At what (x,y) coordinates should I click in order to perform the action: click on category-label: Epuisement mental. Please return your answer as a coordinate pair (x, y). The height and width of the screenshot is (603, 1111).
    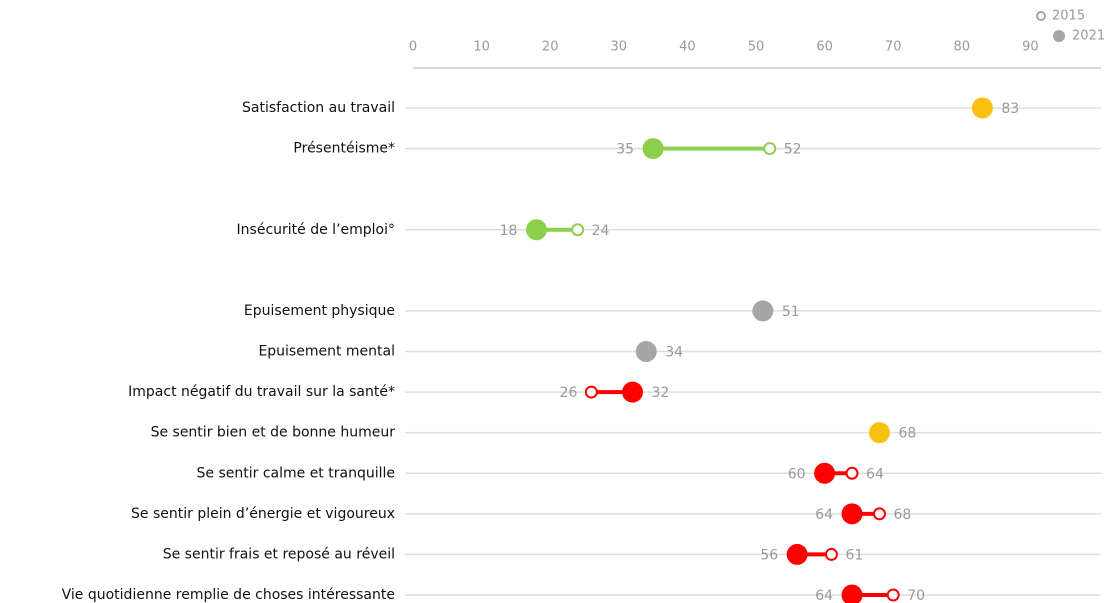
    Looking at the image, I should click on (326, 352).